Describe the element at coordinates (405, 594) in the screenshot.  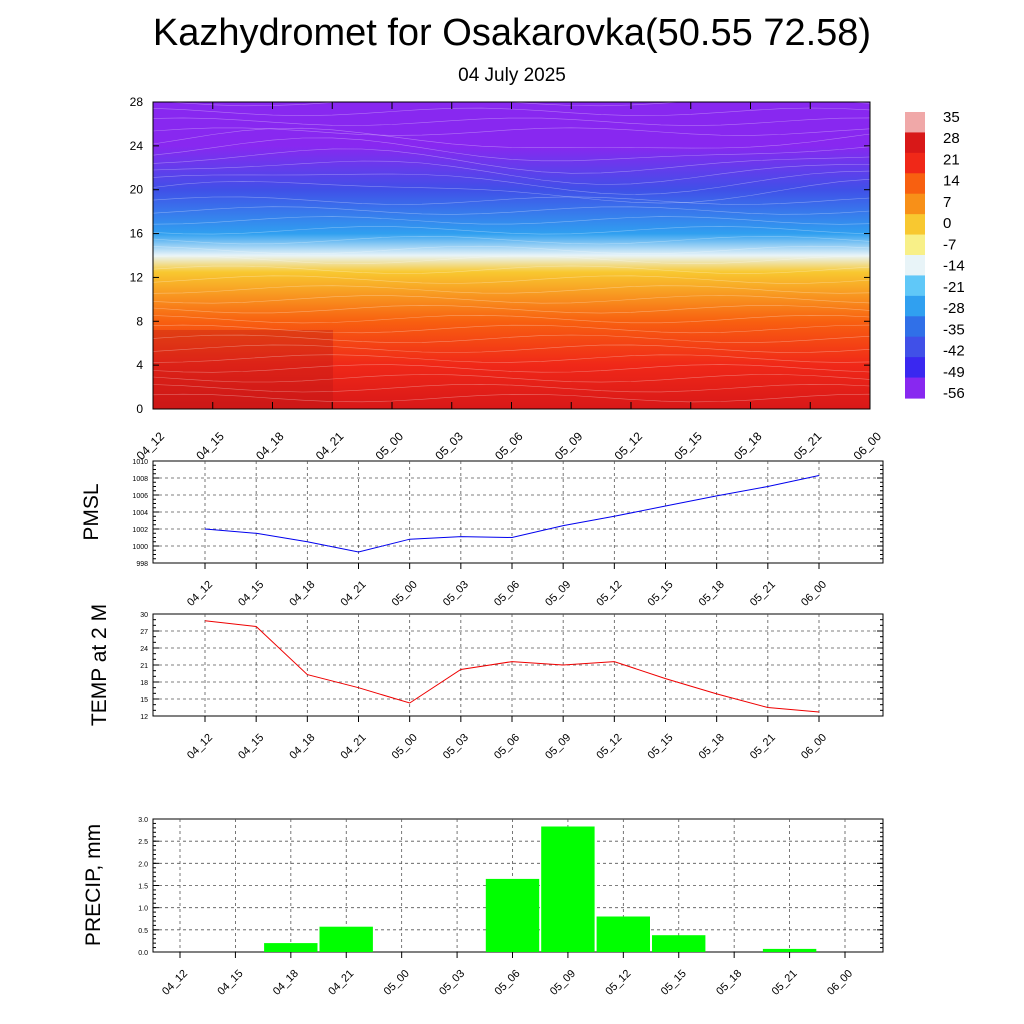
I see `pmsl-x-tick-label: 05_00` at that location.